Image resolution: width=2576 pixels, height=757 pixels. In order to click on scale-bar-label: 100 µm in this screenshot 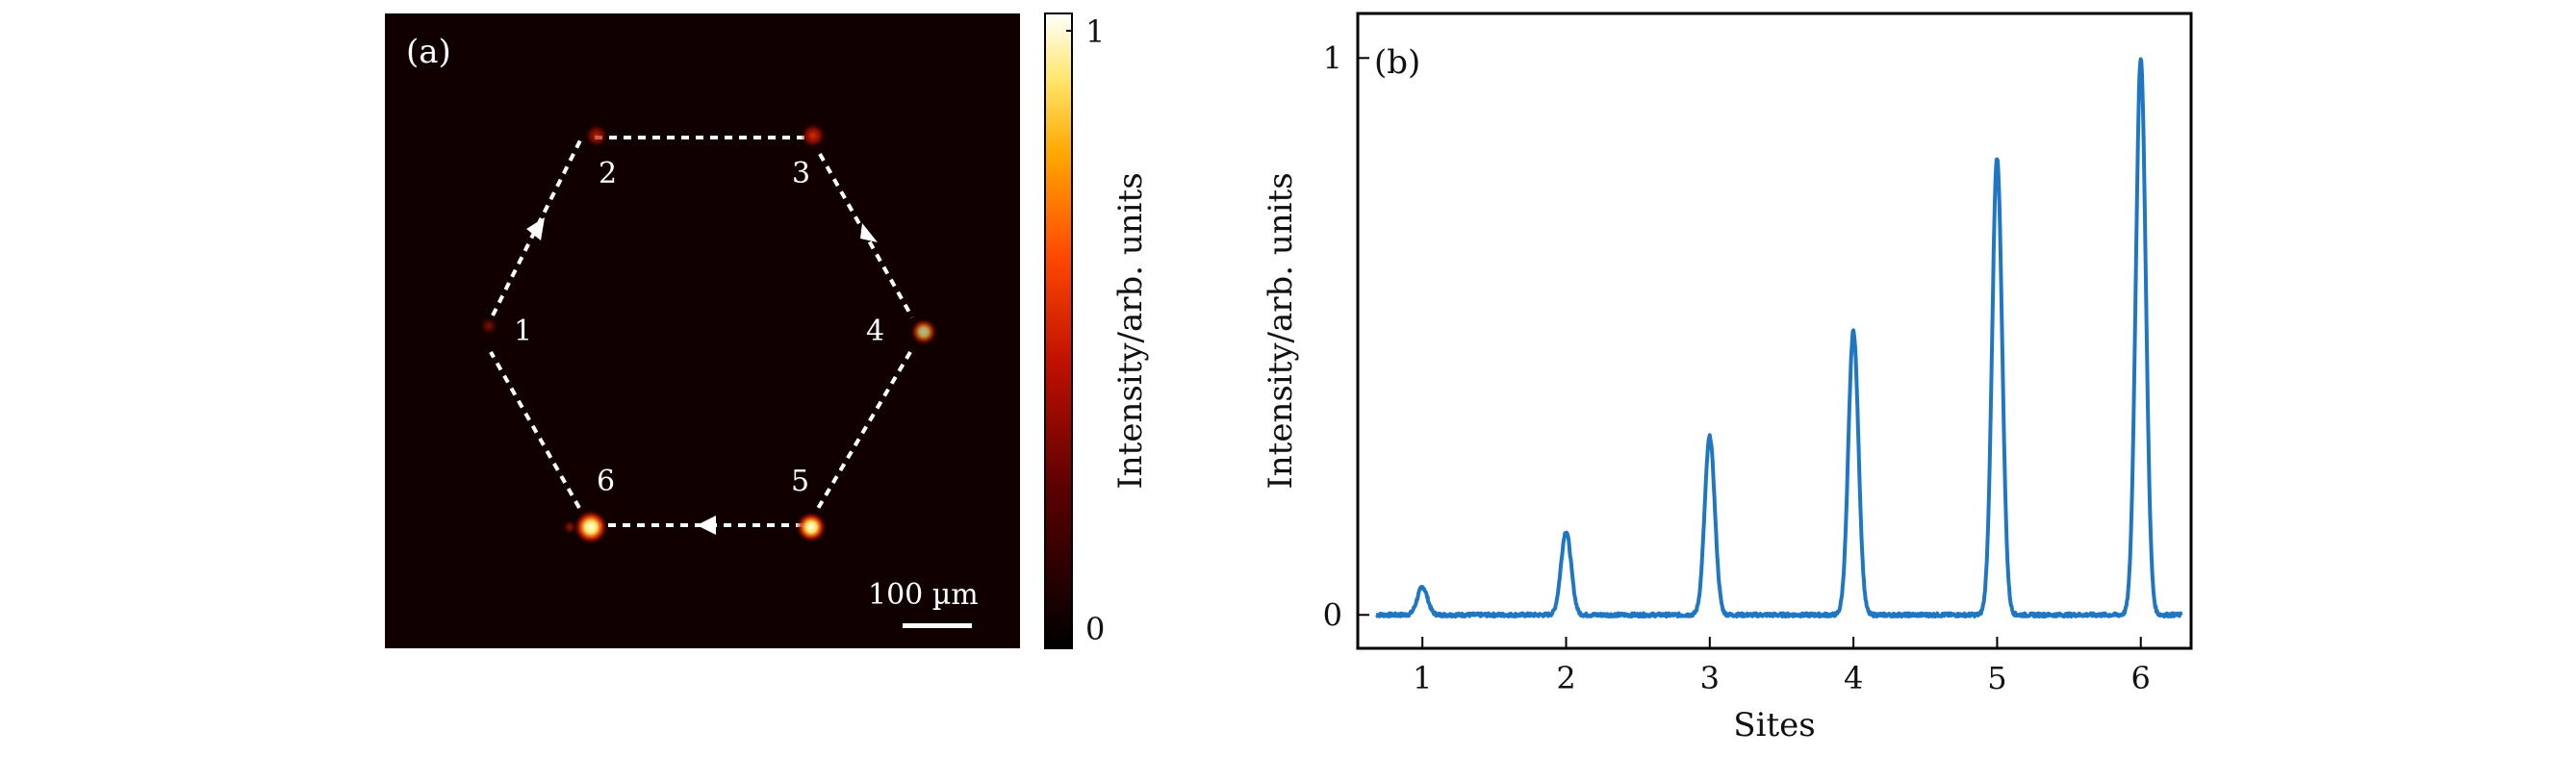, I will do `click(923, 595)`.